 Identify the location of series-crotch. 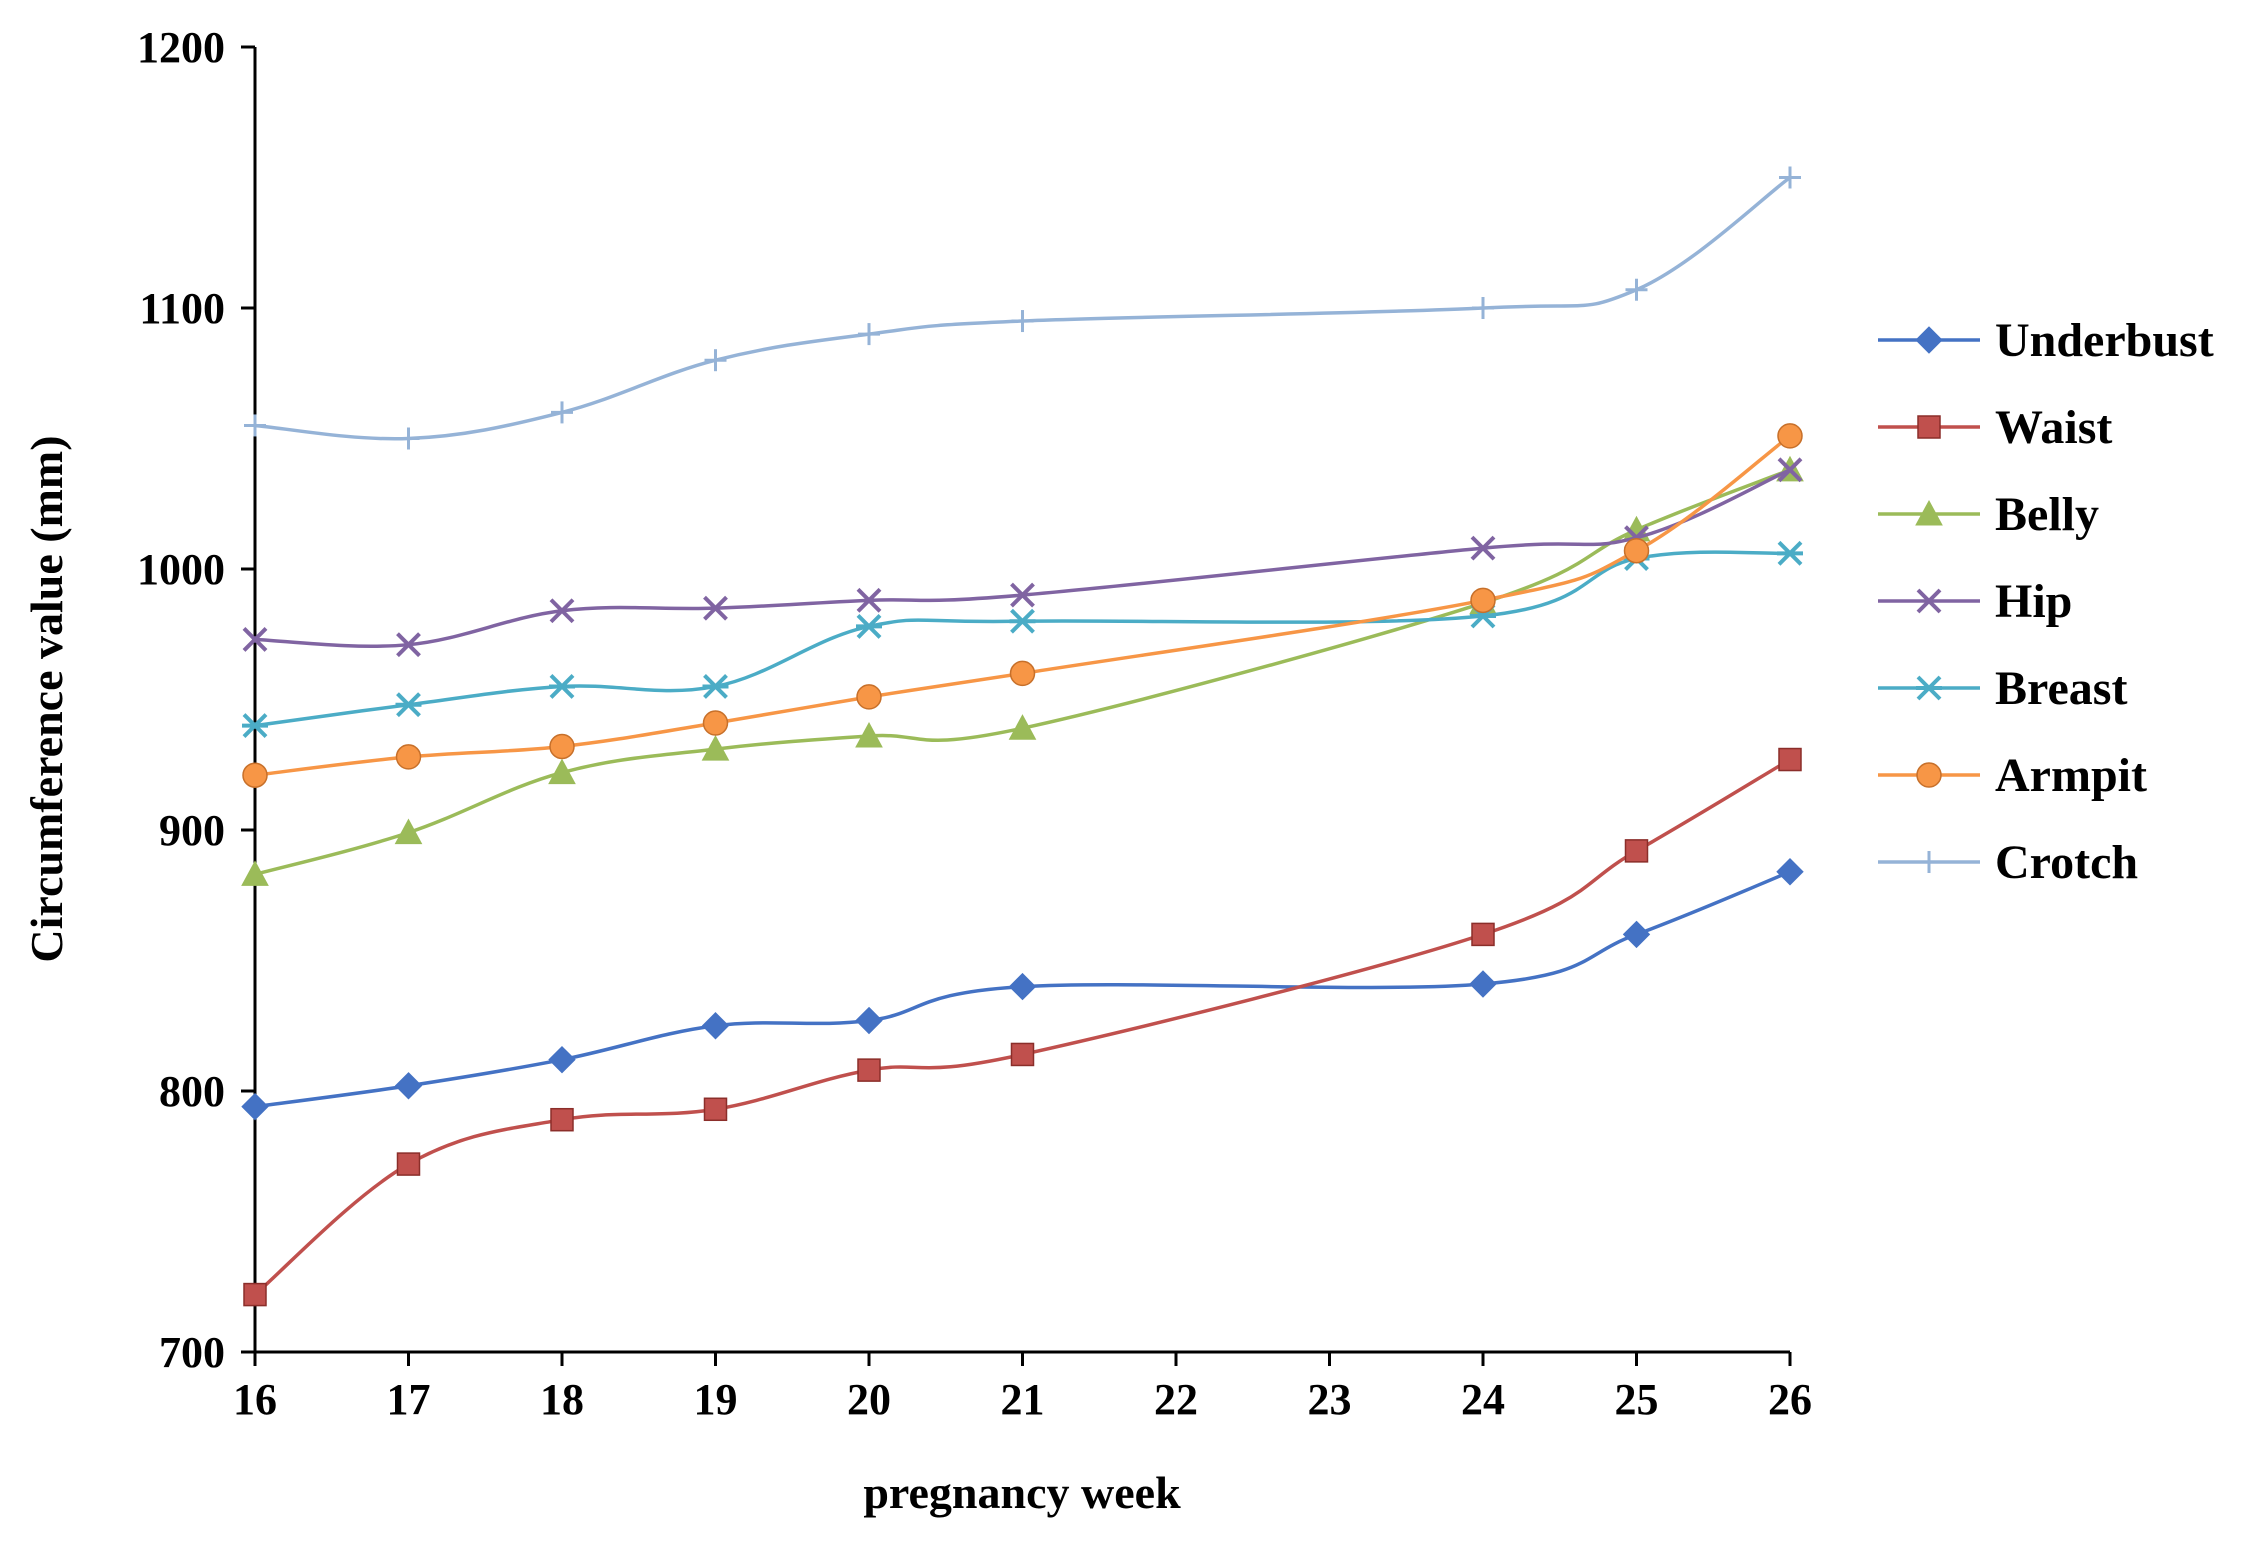
(1022, 308).